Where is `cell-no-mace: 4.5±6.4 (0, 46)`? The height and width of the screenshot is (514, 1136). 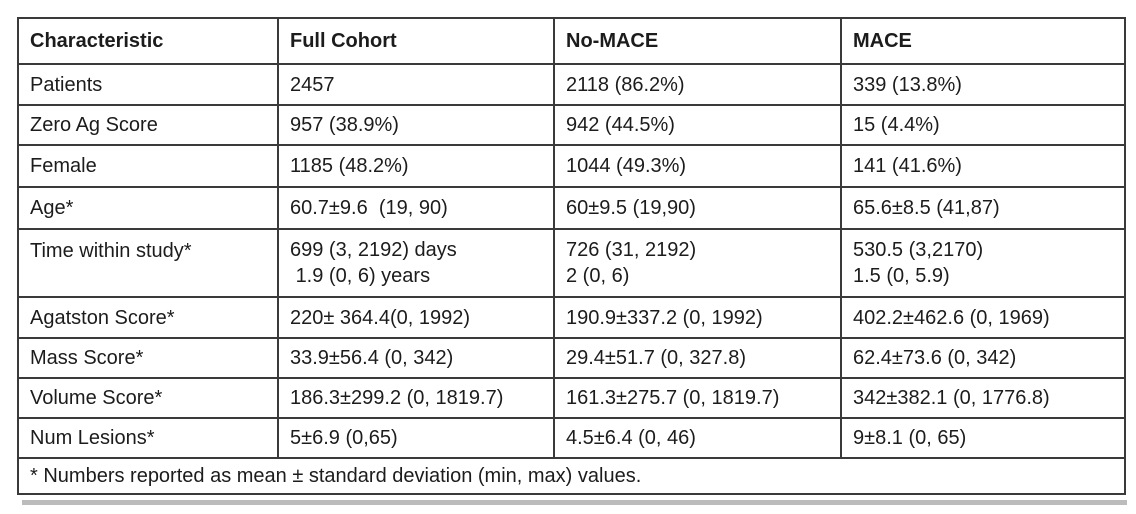 cell-no-mace: 4.5±6.4 (0, 46) is located at coordinates (697, 438).